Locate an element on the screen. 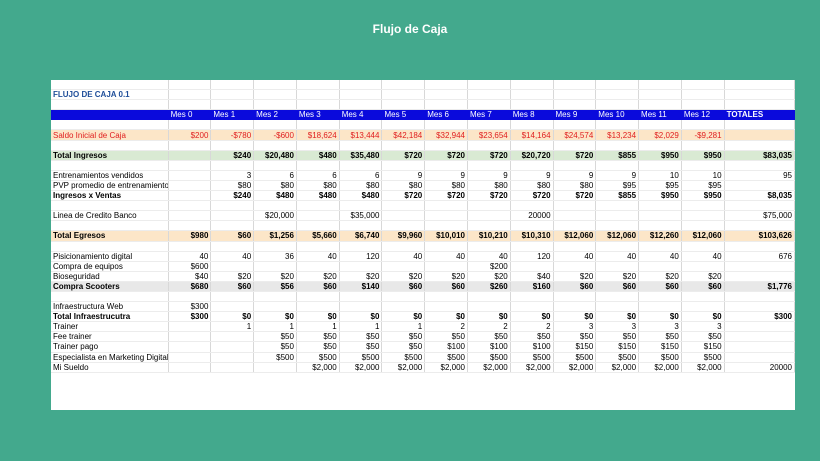  row-label: Total Egresos is located at coordinates (110, 236).